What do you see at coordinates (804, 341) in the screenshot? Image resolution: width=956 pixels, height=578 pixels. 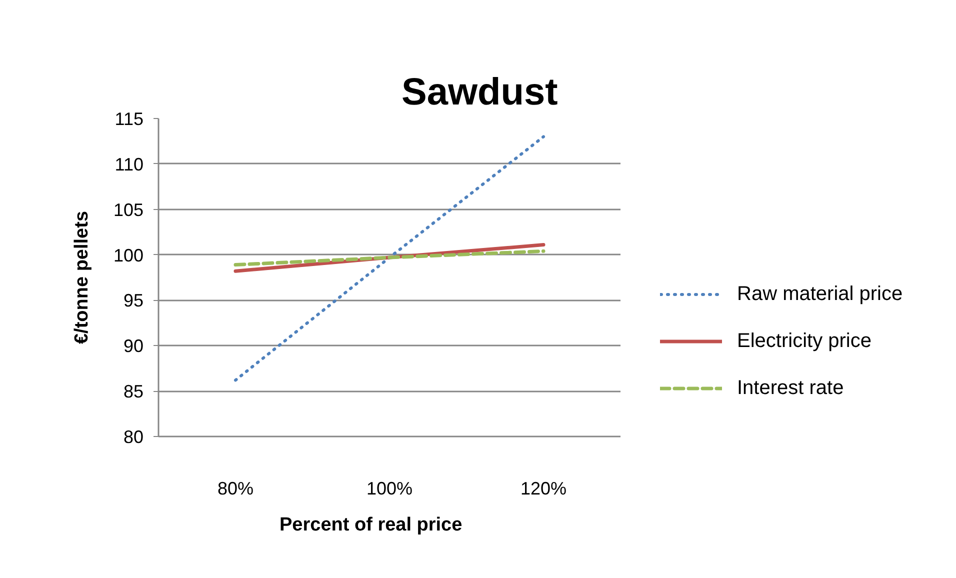 I see `legend-label: Electricity price` at bounding box center [804, 341].